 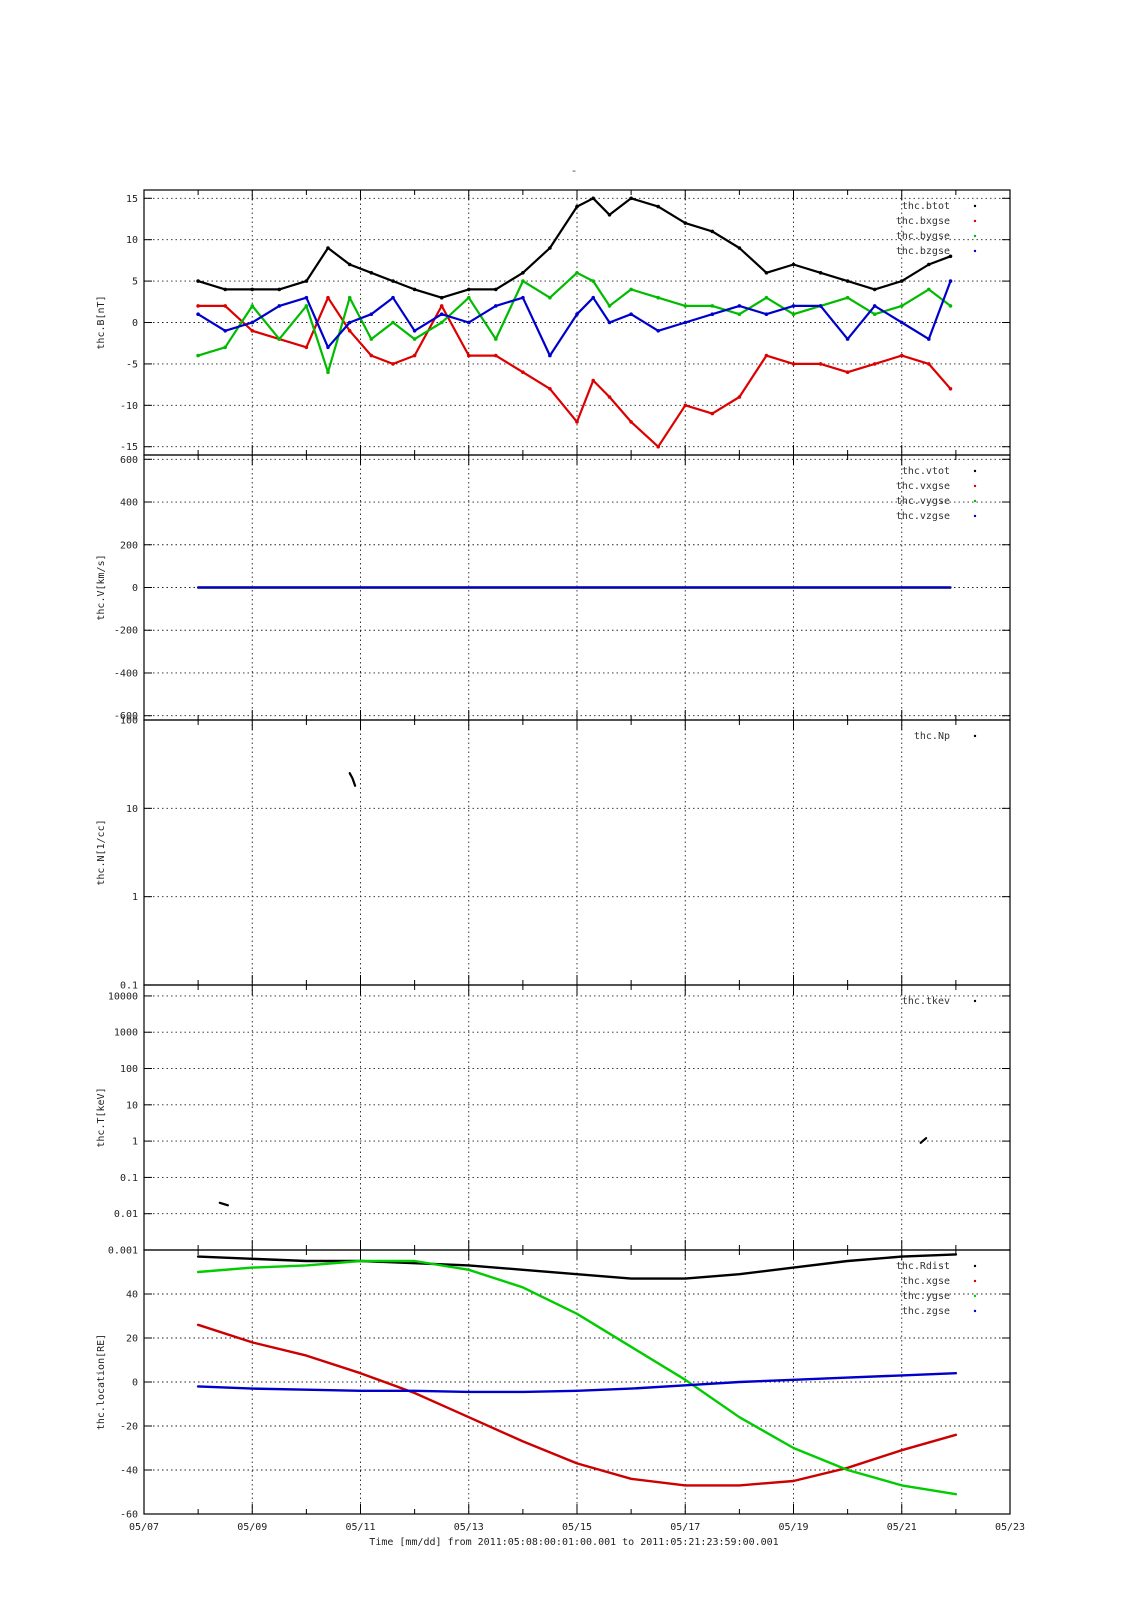 What do you see at coordinates (126, 1033) in the screenshot?
I see `y-tick-label: 1000` at bounding box center [126, 1033].